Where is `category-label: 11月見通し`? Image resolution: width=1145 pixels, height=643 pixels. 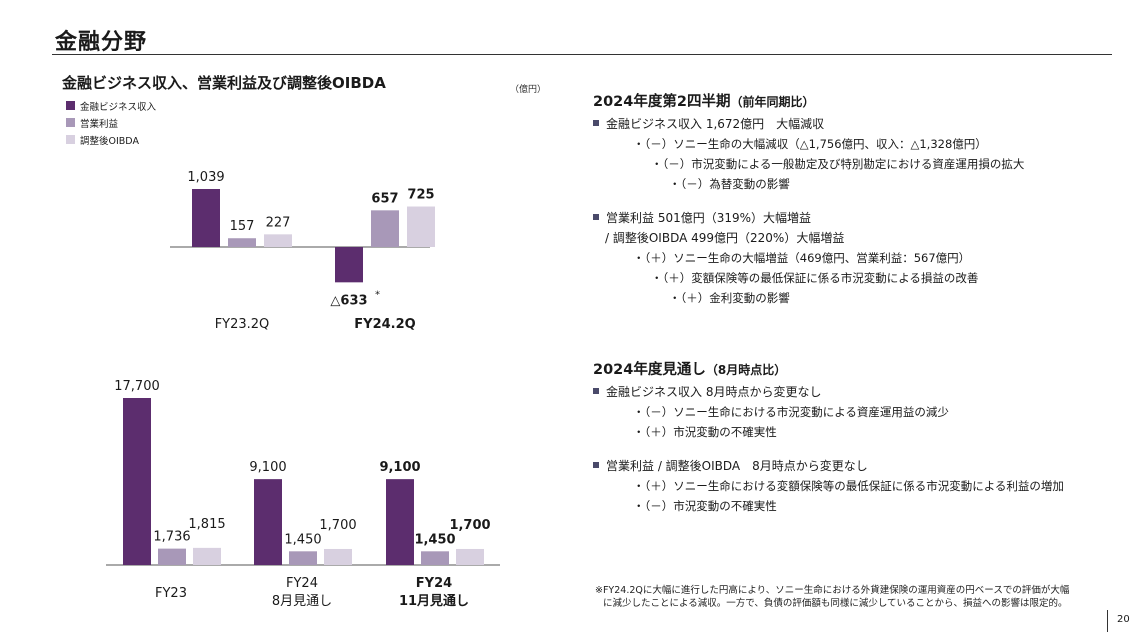
category-label: 11月見通し is located at coordinates (434, 601).